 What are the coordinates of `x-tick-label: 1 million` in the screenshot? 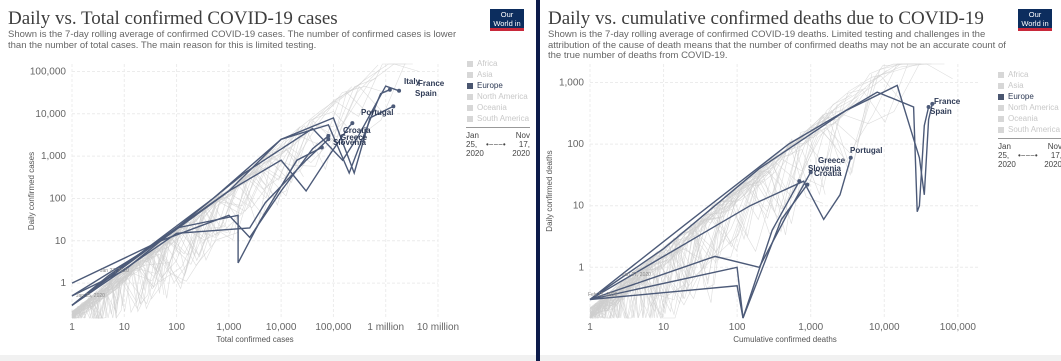 It's located at (385, 327).